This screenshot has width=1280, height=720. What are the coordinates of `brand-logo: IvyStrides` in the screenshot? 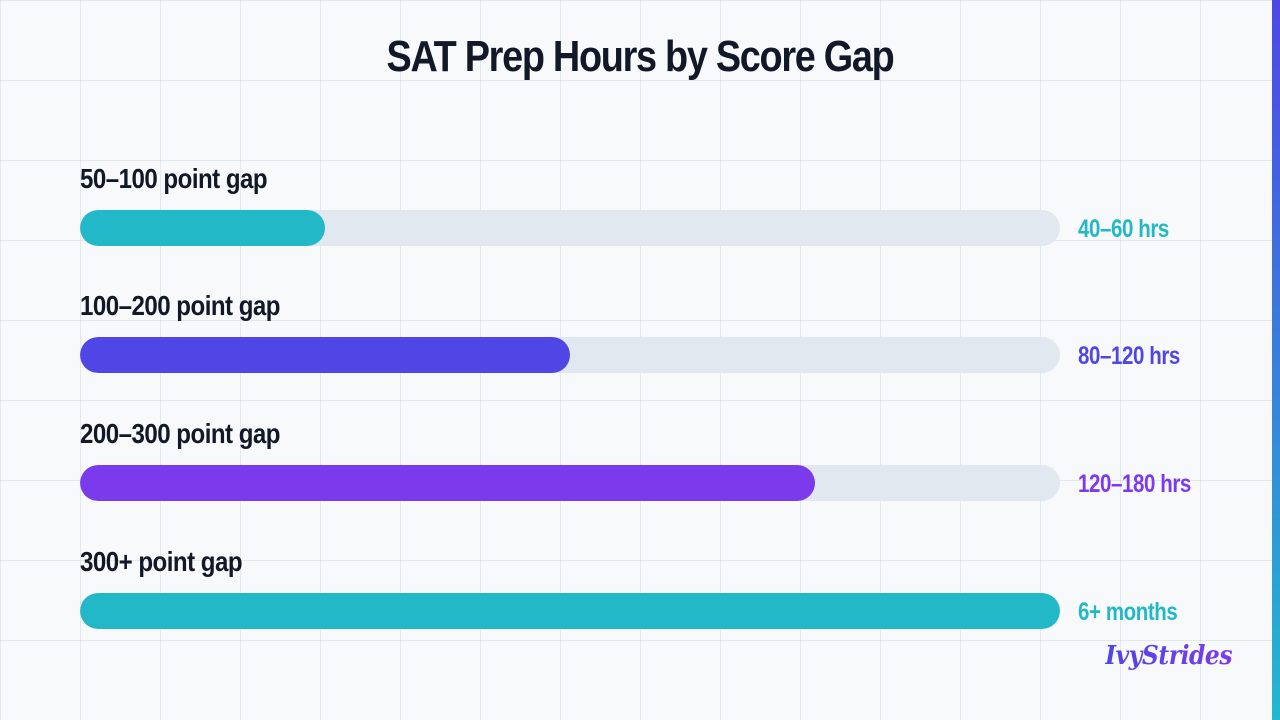 It's located at (1168, 656).